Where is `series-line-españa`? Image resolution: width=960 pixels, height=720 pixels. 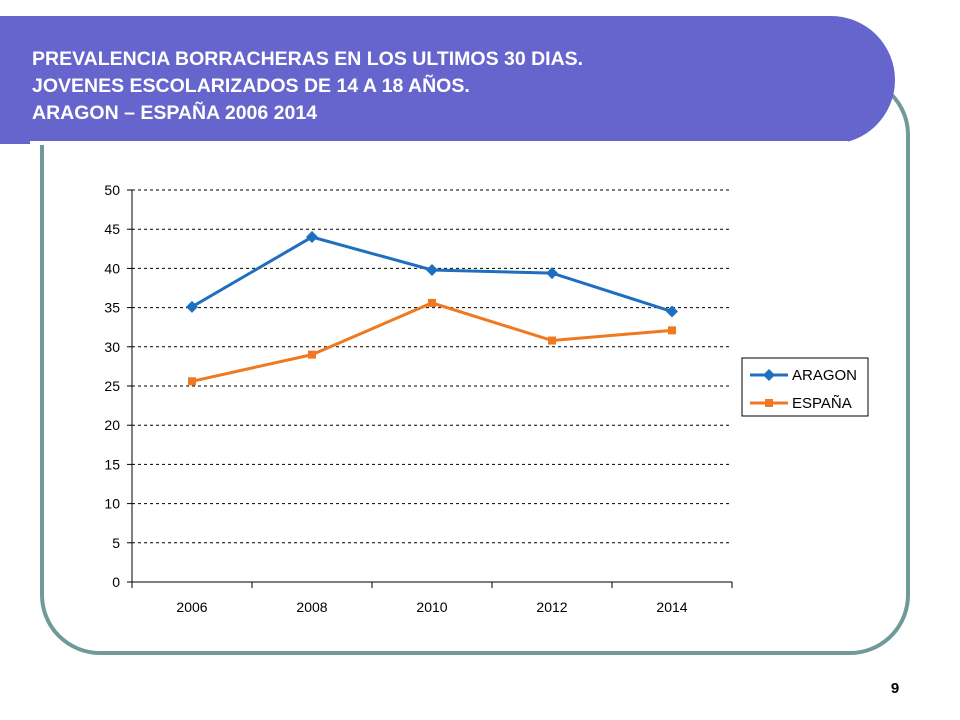
series-line-españa is located at coordinates (432, 342).